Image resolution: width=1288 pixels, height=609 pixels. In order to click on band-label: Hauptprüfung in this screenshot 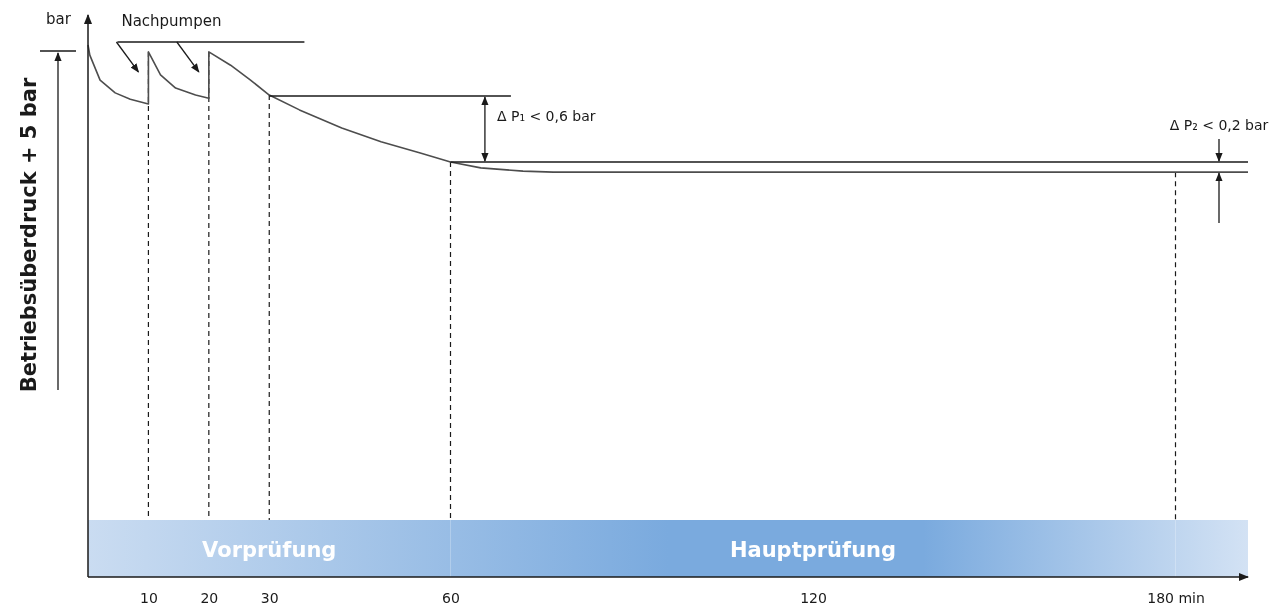, I will do `click(813, 549)`.